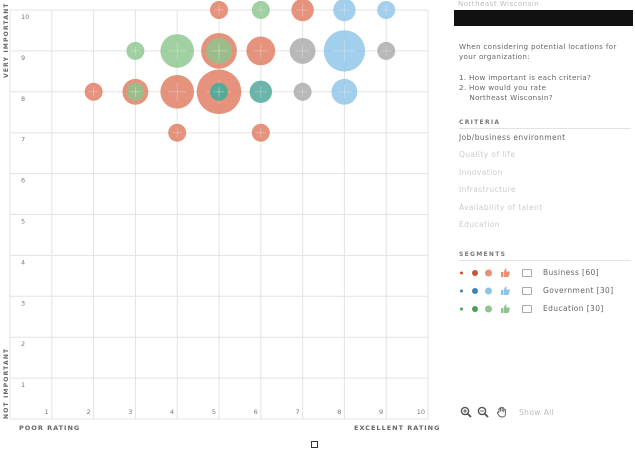 The height and width of the screenshot is (455, 635). What do you see at coordinates (512, 137) in the screenshot?
I see `criteria-item: Job/business environment` at bounding box center [512, 137].